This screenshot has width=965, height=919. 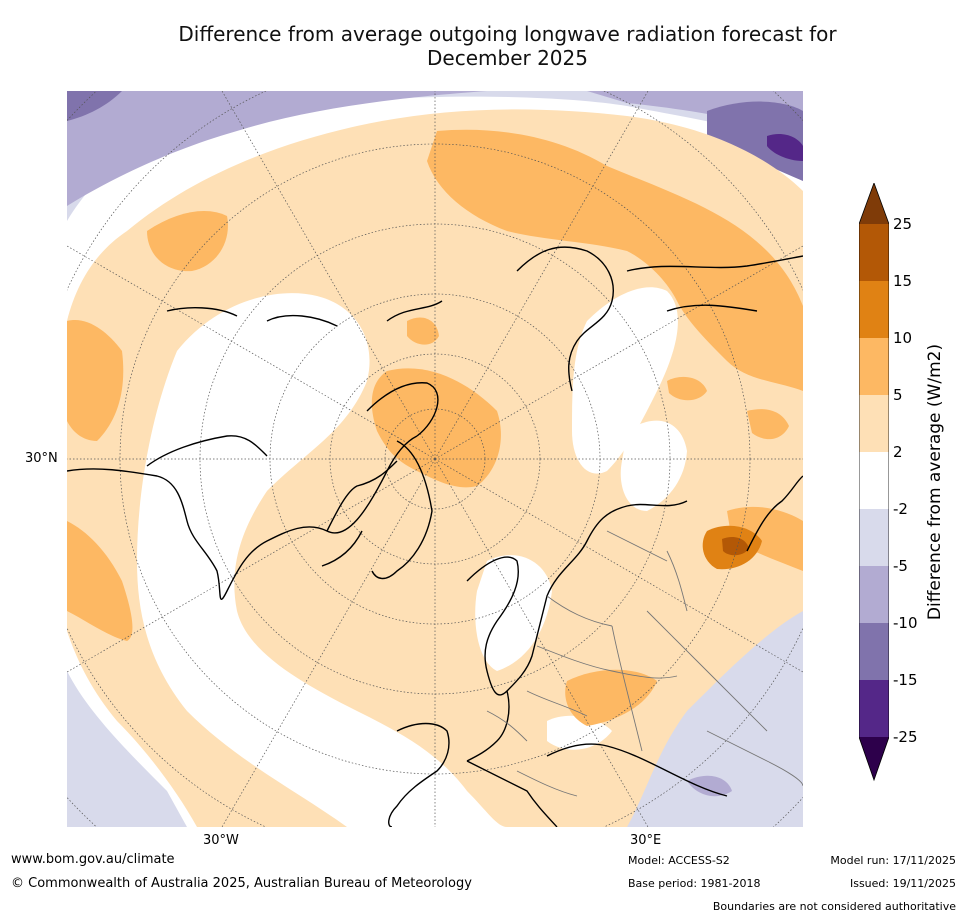 What do you see at coordinates (905, 680) in the screenshot?
I see `colorbar-tick-minus15: -15` at bounding box center [905, 680].